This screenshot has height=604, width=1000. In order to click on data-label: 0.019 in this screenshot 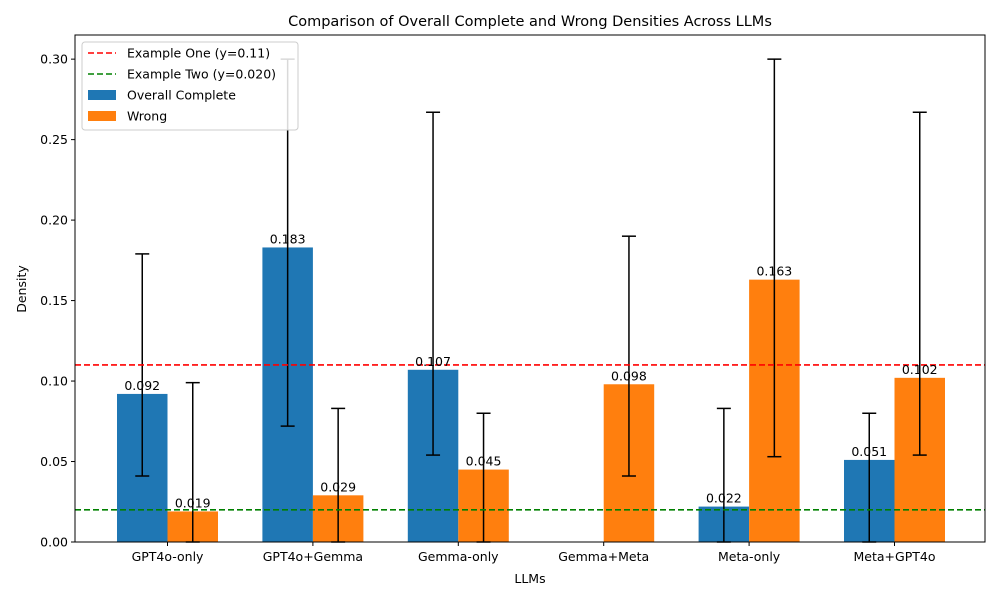, I will do `click(193, 502)`.